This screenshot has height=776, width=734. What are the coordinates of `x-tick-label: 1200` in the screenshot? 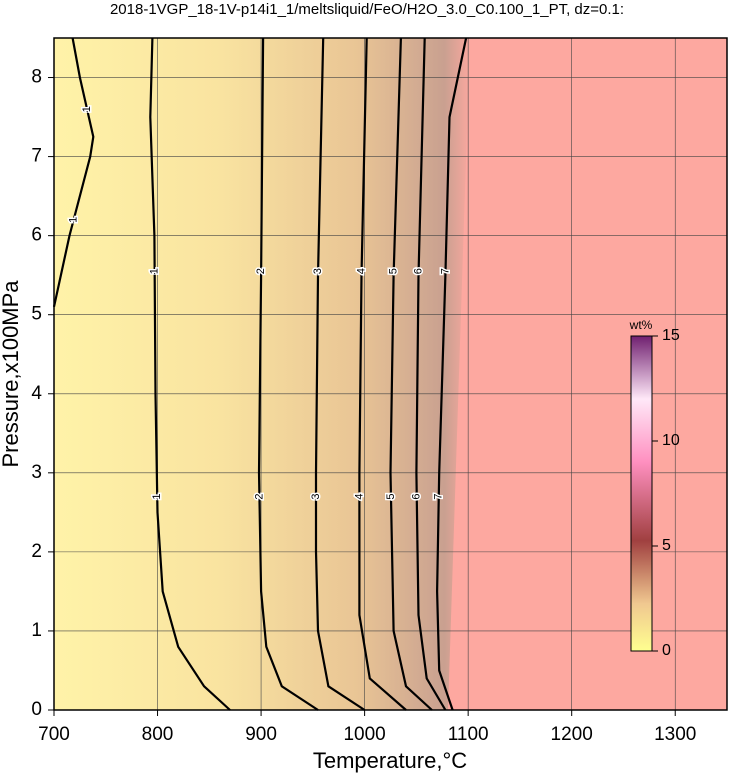 It's located at (572, 734).